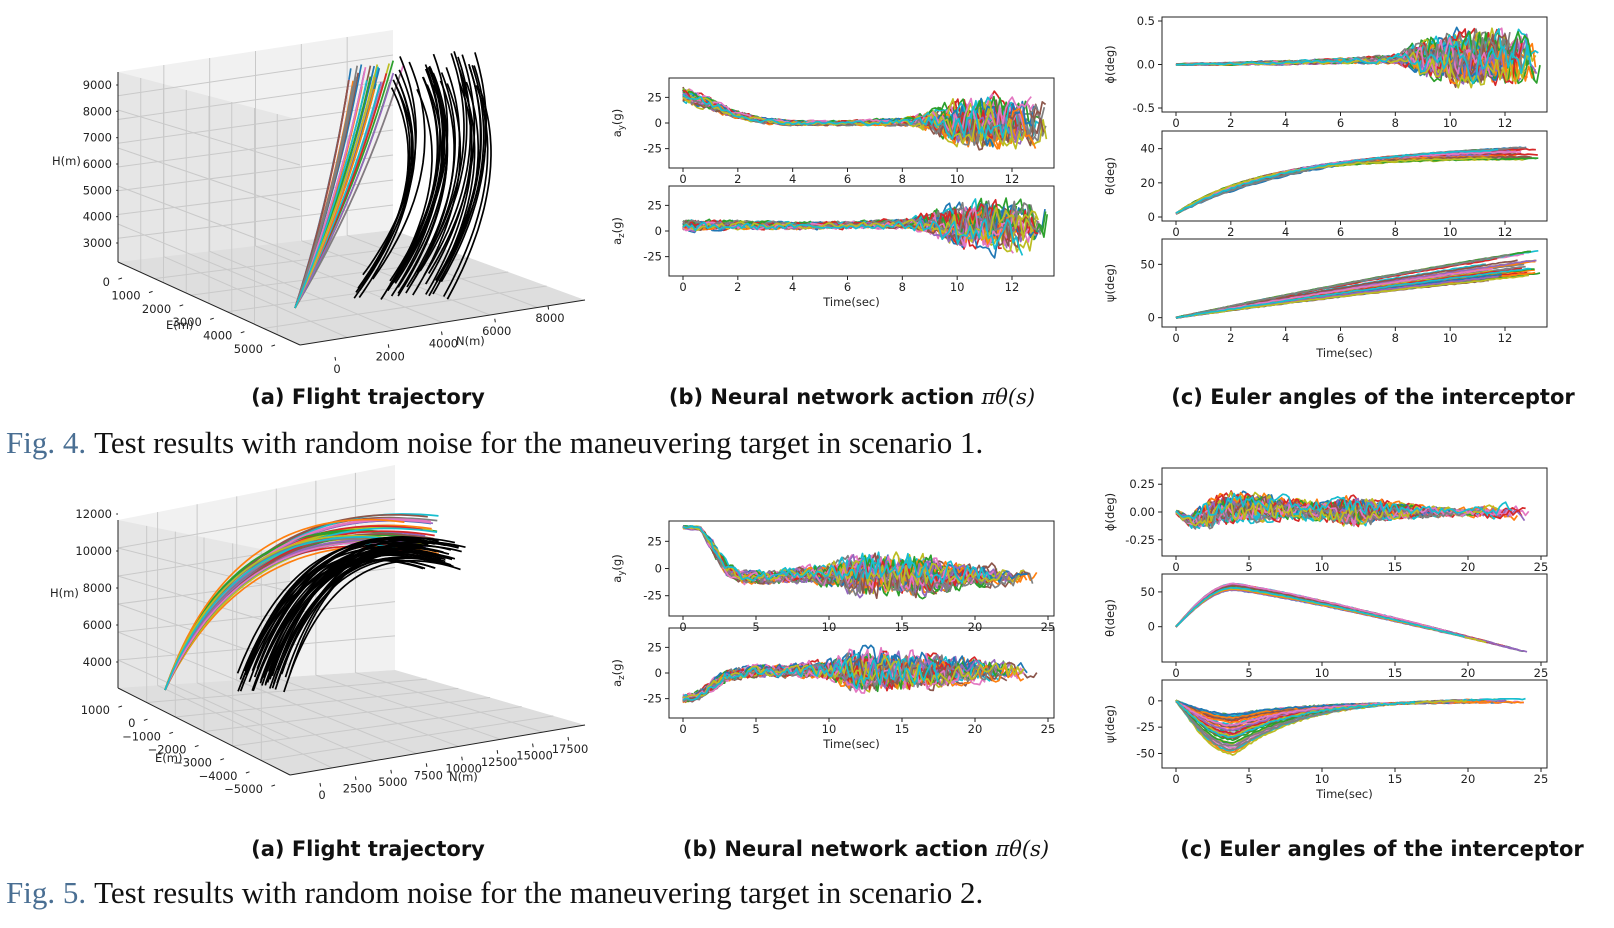 This screenshot has width=1614, height=928. What do you see at coordinates (1322, 673) in the screenshot?
I see `fig5c_theta-xtick-label-2: 10` at bounding box center [1322, 673].